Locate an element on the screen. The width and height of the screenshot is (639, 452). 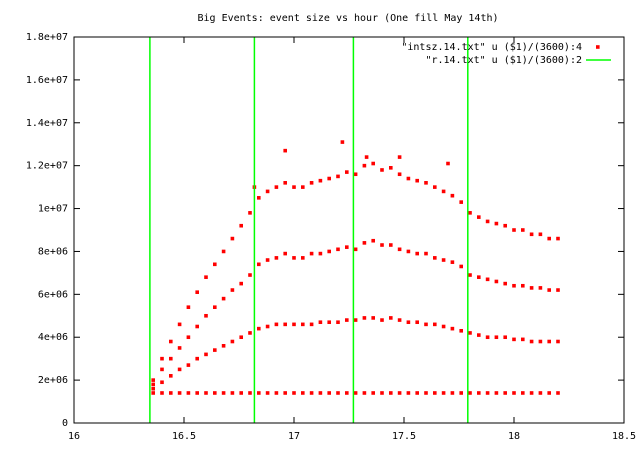
y-tick-label: 4e+06 is located at coordinates (53, 337).